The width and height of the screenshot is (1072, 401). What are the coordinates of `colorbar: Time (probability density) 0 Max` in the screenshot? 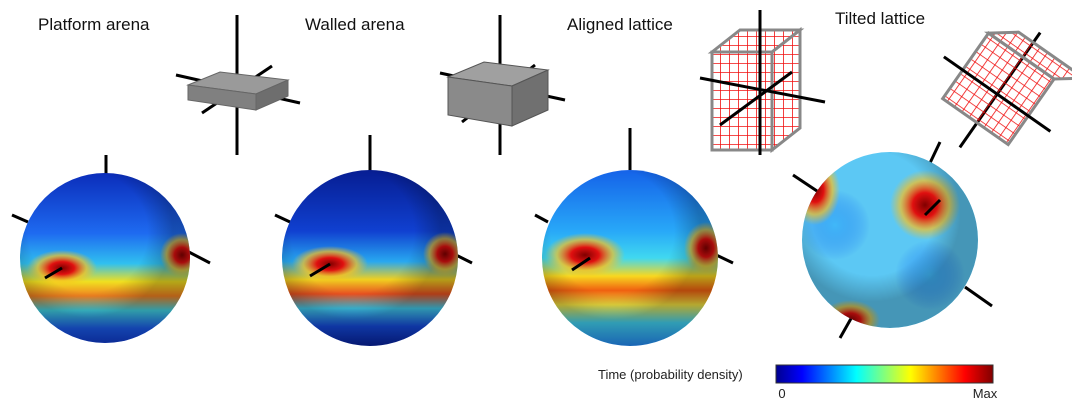 It's located at (798, 382).